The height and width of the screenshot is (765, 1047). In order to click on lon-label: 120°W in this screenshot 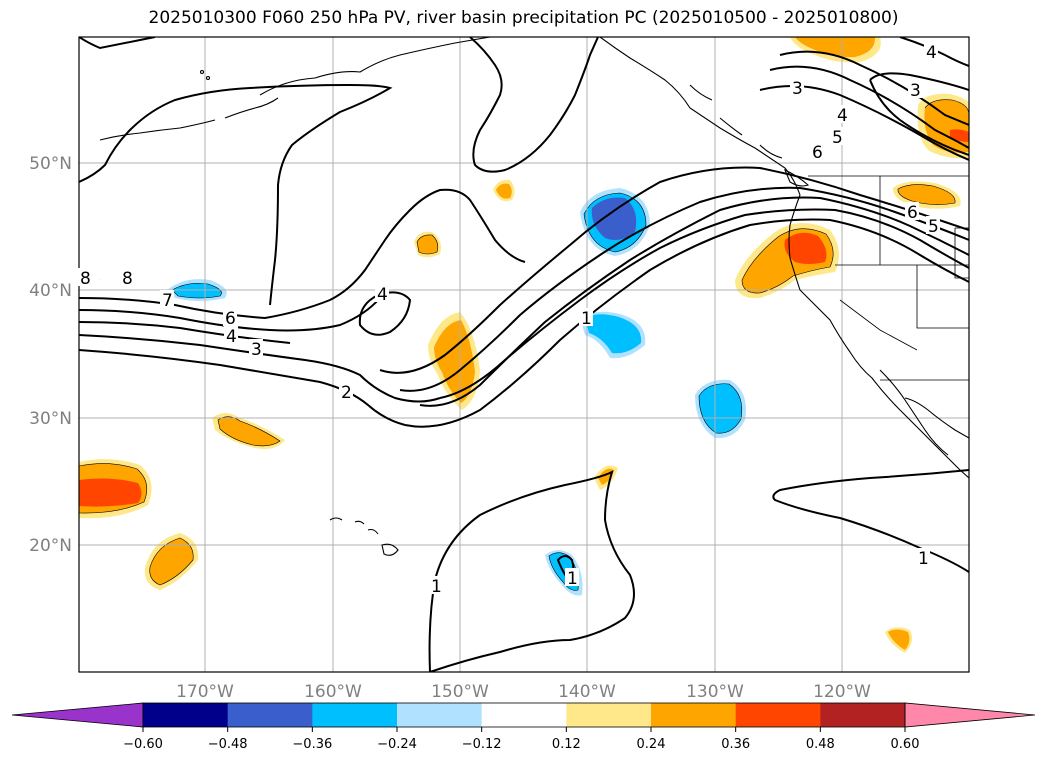, I will do `click(842, 692)`.